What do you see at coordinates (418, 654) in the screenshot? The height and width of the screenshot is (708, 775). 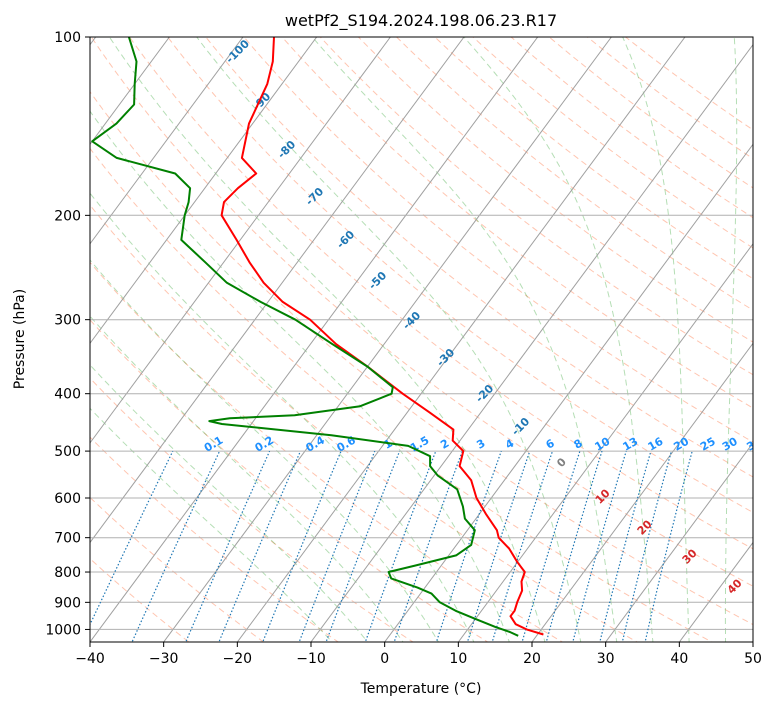 I see `x-axis-ticks: −40 −30 −20 −10 0 10 20 30 40 50` at bounding box center [418, 654].